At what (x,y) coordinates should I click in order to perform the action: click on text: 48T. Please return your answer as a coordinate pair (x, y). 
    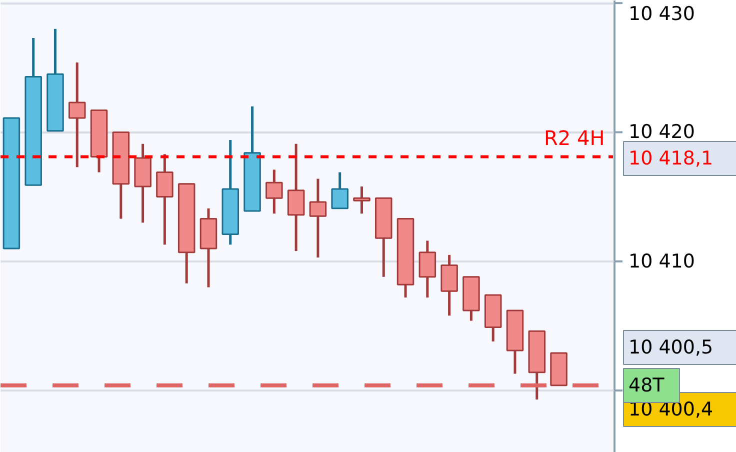
    Looking at the image, I should click on (646, 385).